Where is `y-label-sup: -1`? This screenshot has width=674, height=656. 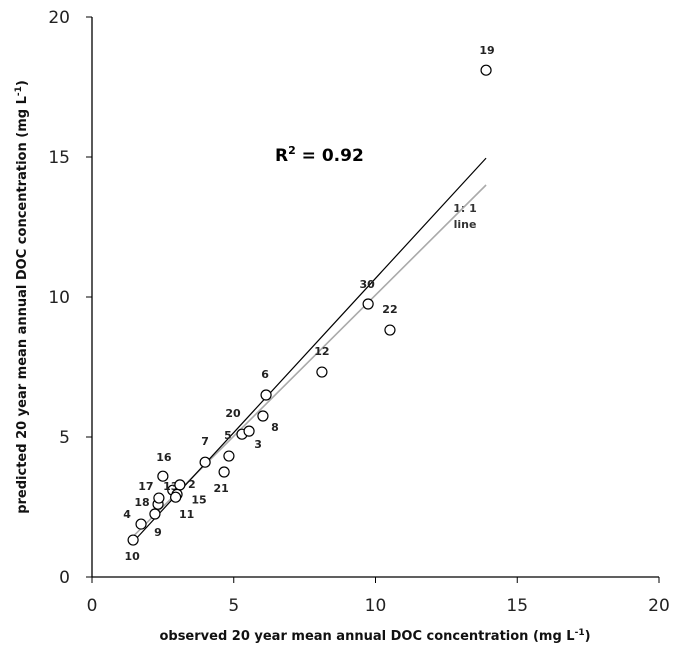
y-label-sup: -1 is located at coordinates (19, 91).